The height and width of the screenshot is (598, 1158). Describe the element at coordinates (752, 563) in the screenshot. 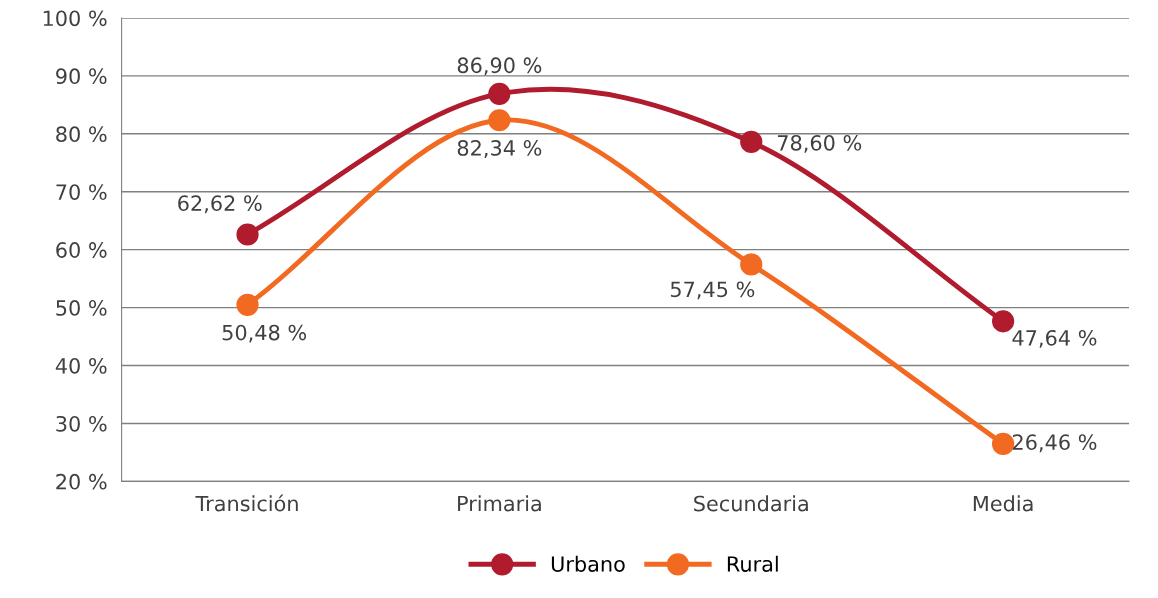

I see `legend-label: Rural` at that location.